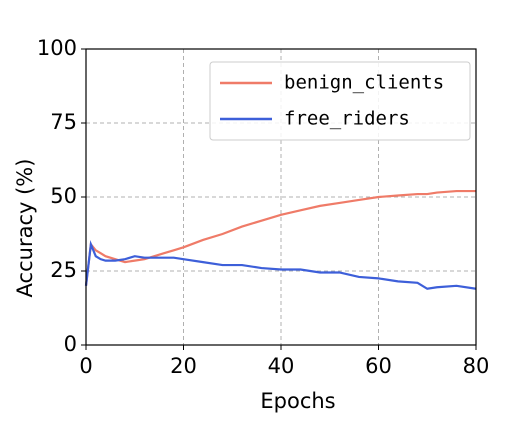 The height and width of the screenshot is (441, 528). I want to click on series-line, so click(280, 265).